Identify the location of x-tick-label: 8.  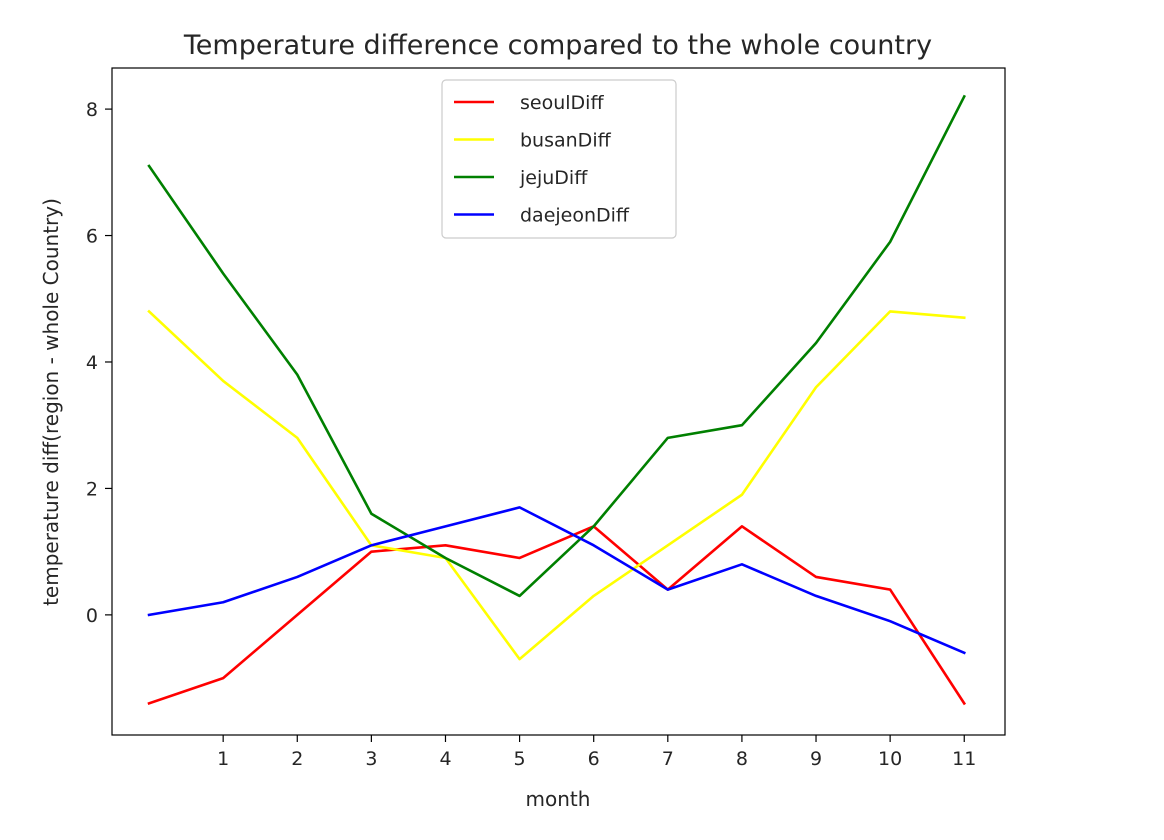
(742, 759).